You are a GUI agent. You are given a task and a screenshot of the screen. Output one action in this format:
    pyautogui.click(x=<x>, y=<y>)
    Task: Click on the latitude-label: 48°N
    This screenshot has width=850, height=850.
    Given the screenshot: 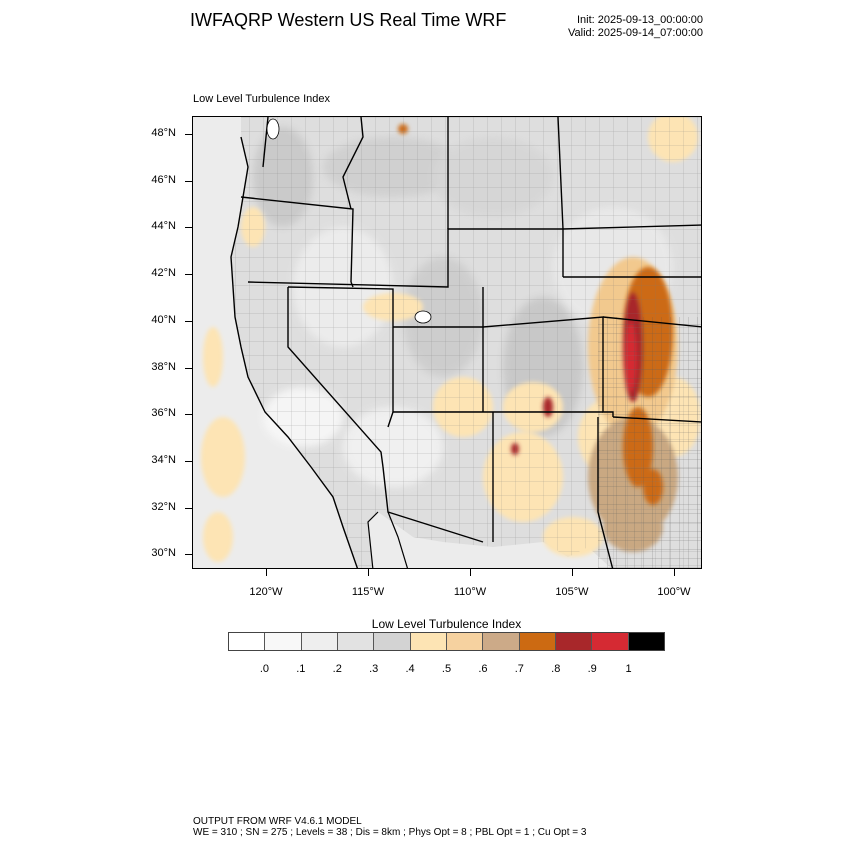 What is the action you would take?
    pyautogui.click(x=163, y=133)
    